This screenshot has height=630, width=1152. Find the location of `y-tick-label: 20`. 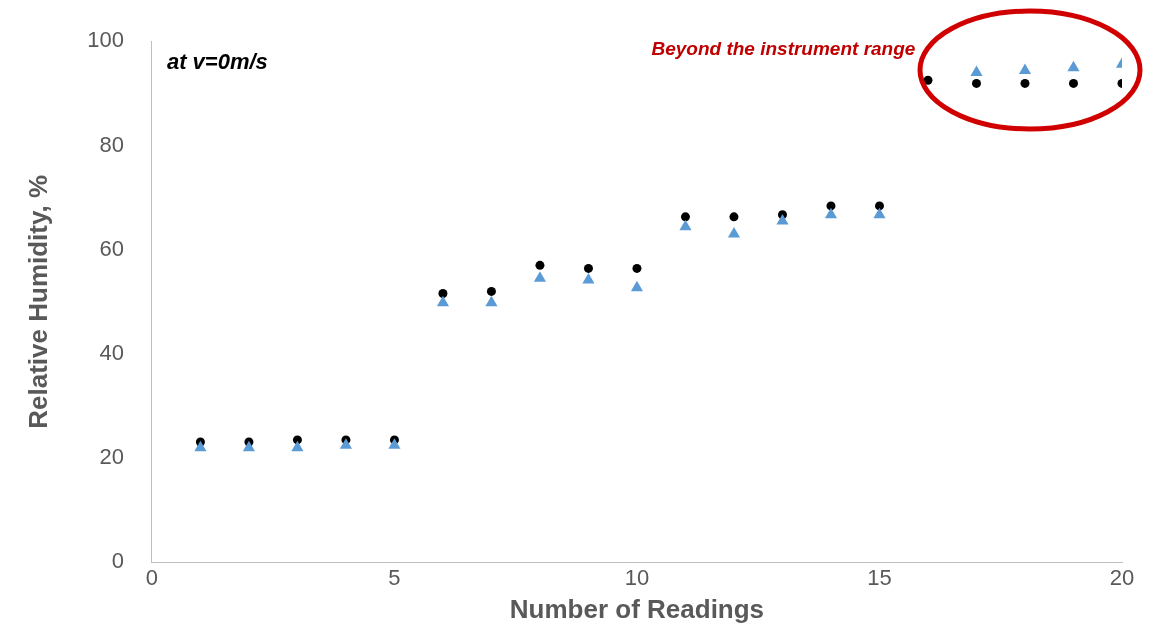

y-tick-label: 20 is located at coordinates (111, 457).